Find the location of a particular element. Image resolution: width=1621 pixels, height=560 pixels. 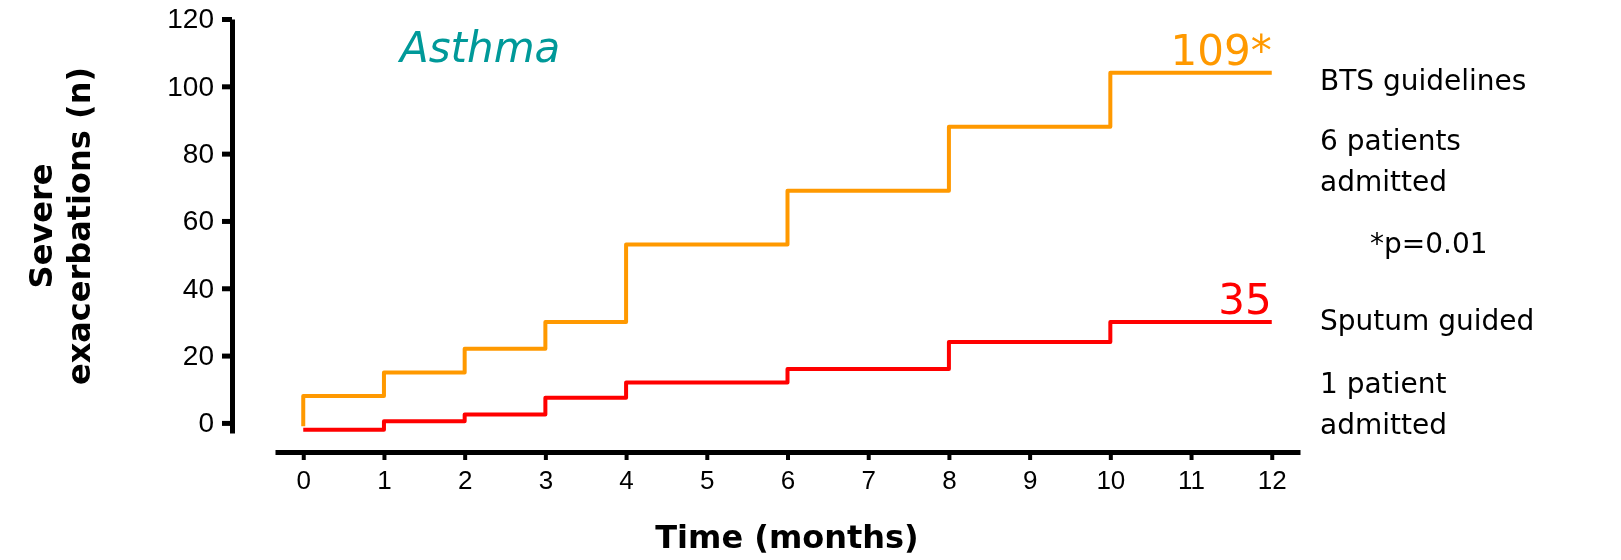

x-tick-label: 12 is located at coordinates (1272, 480).